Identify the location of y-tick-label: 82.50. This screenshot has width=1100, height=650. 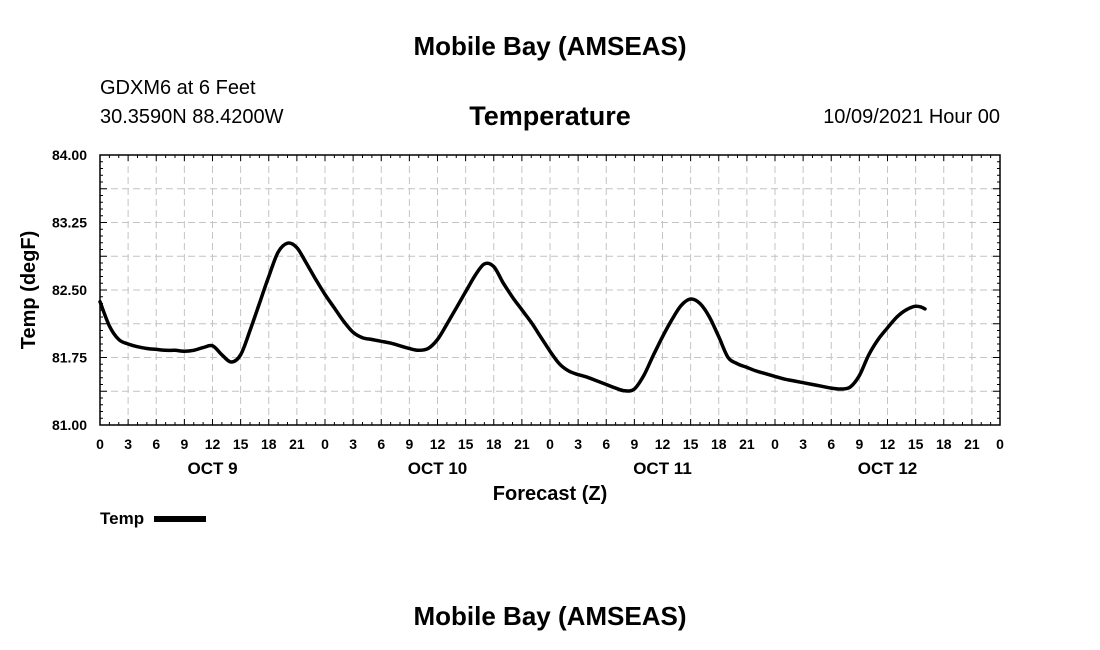
(69, 290).